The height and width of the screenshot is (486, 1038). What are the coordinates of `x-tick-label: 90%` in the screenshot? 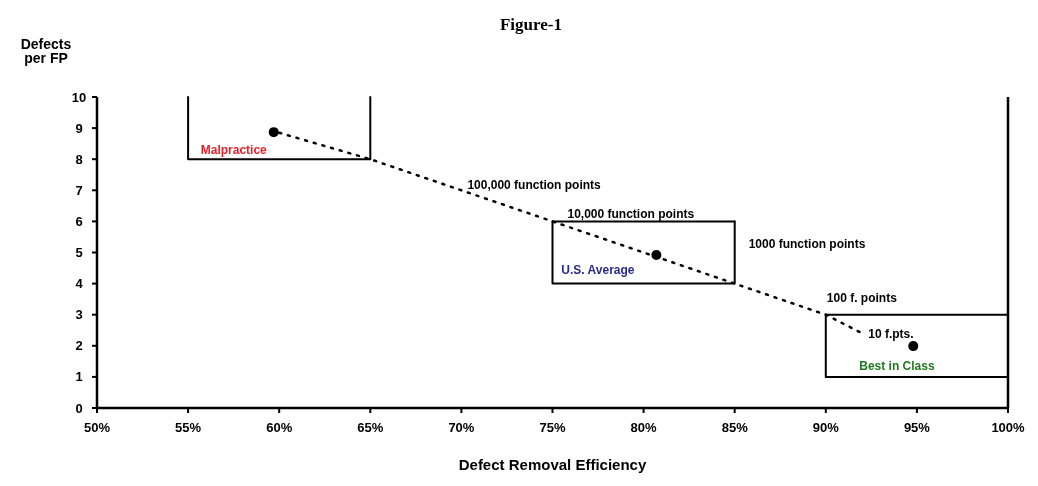 It's located at (826, 427).